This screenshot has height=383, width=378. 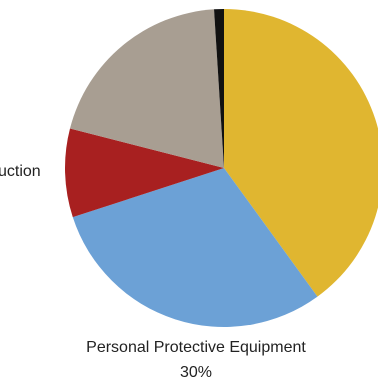 I want to click on data-label-ppe-percent: 30%, so click(x=196, y=372).